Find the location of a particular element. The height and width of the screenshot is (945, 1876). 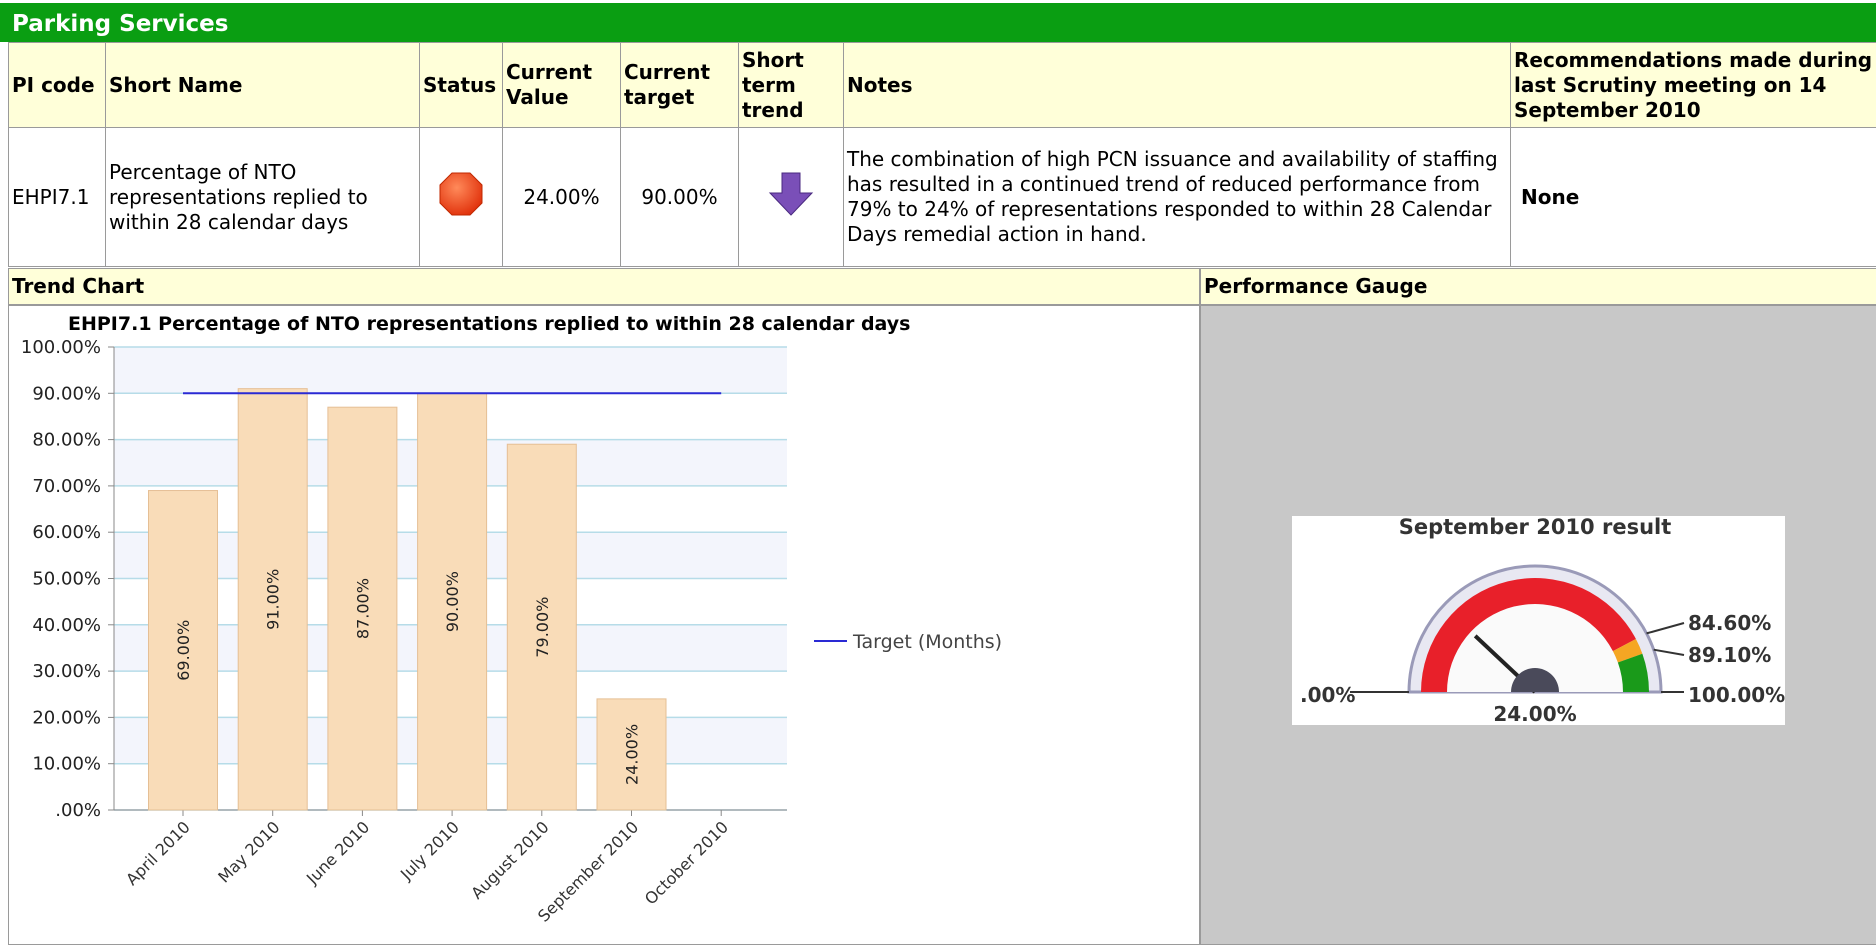

y-tick-label: 70.00% is located at coordinates (66, 486).